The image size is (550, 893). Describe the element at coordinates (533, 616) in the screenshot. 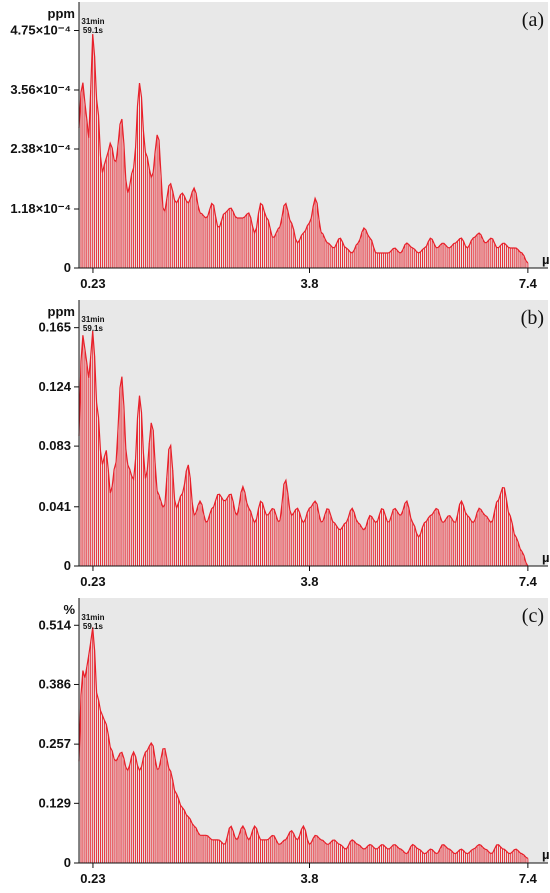

I see `panel-label: (c)` at that location.